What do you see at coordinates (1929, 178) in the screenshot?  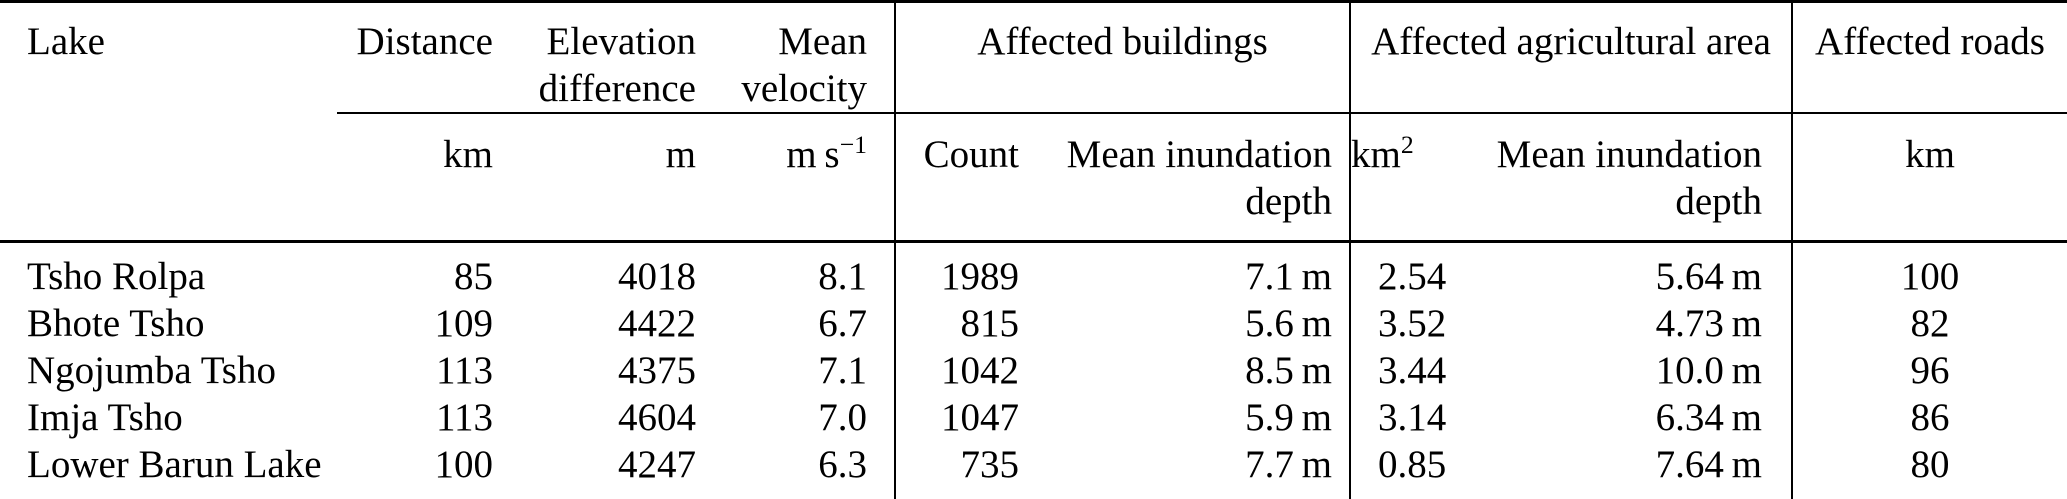 I see `unit-roads-km: km` at bounding box center [1929, 178].